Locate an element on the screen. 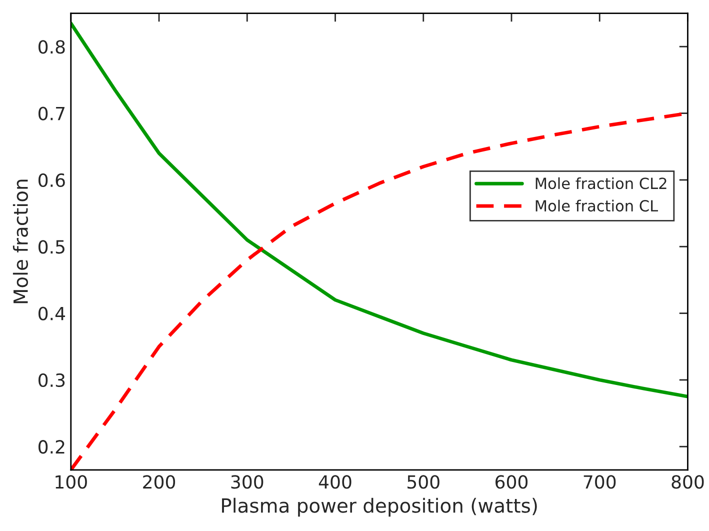 The width and height of the screenshot is (709, 531). y-tick-label: 0.7 is located at coordinates (51, 113).